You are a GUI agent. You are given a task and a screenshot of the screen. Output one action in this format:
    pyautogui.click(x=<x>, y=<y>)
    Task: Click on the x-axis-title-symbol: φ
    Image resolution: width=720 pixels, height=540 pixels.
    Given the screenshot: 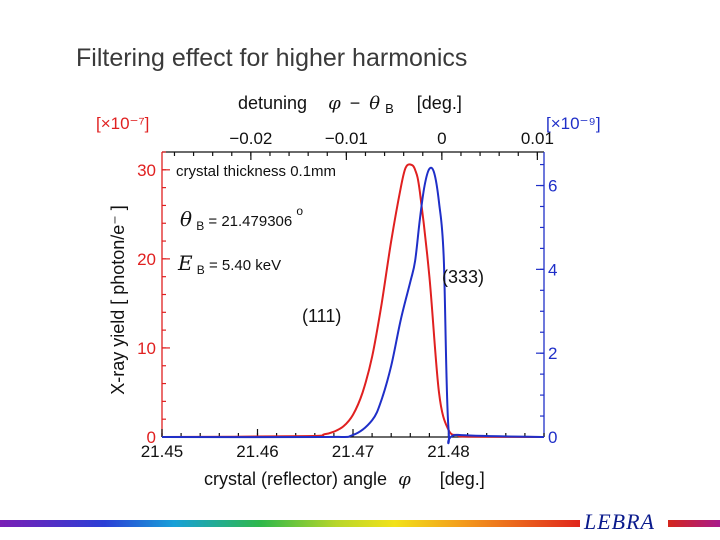 What is the action you would take?
    pyautogui.click(x=404, y=479)
    